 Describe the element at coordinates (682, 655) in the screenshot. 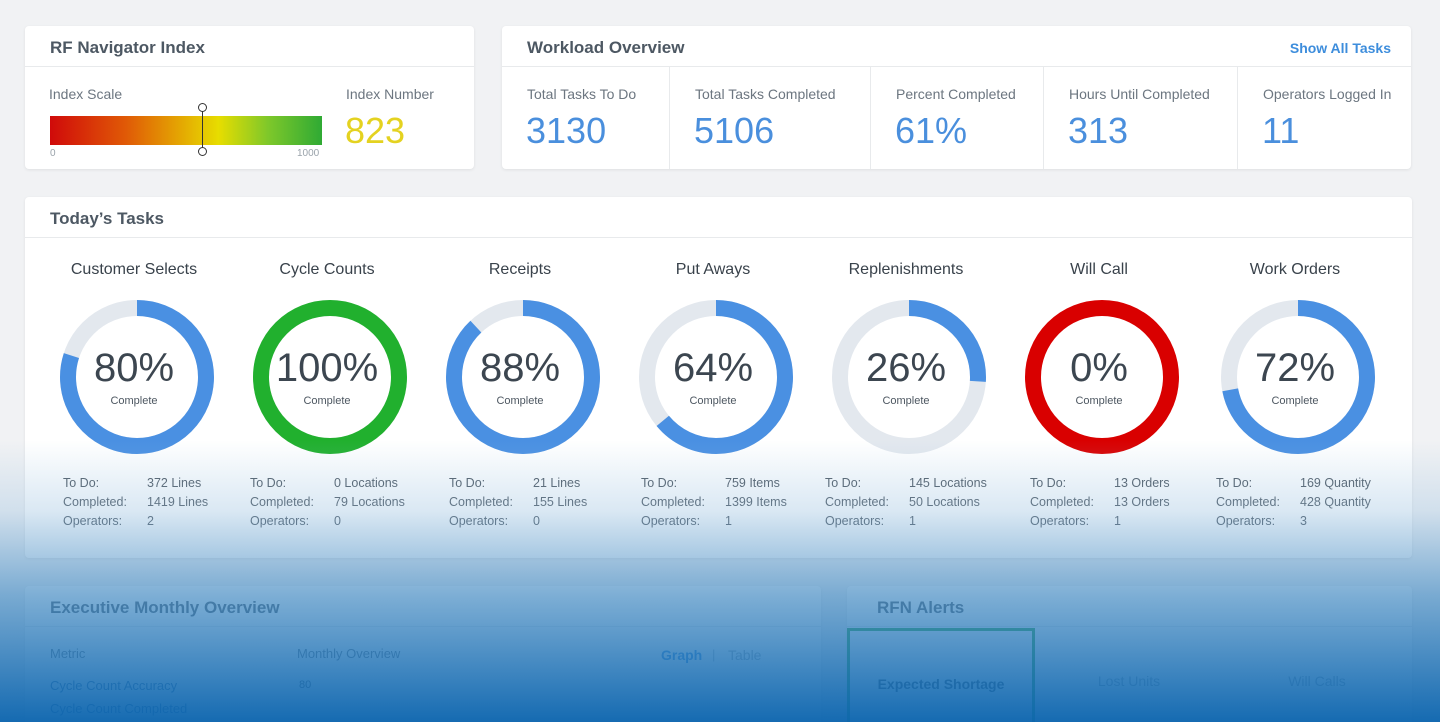

I see `graph-toggle: Graph` at that location.